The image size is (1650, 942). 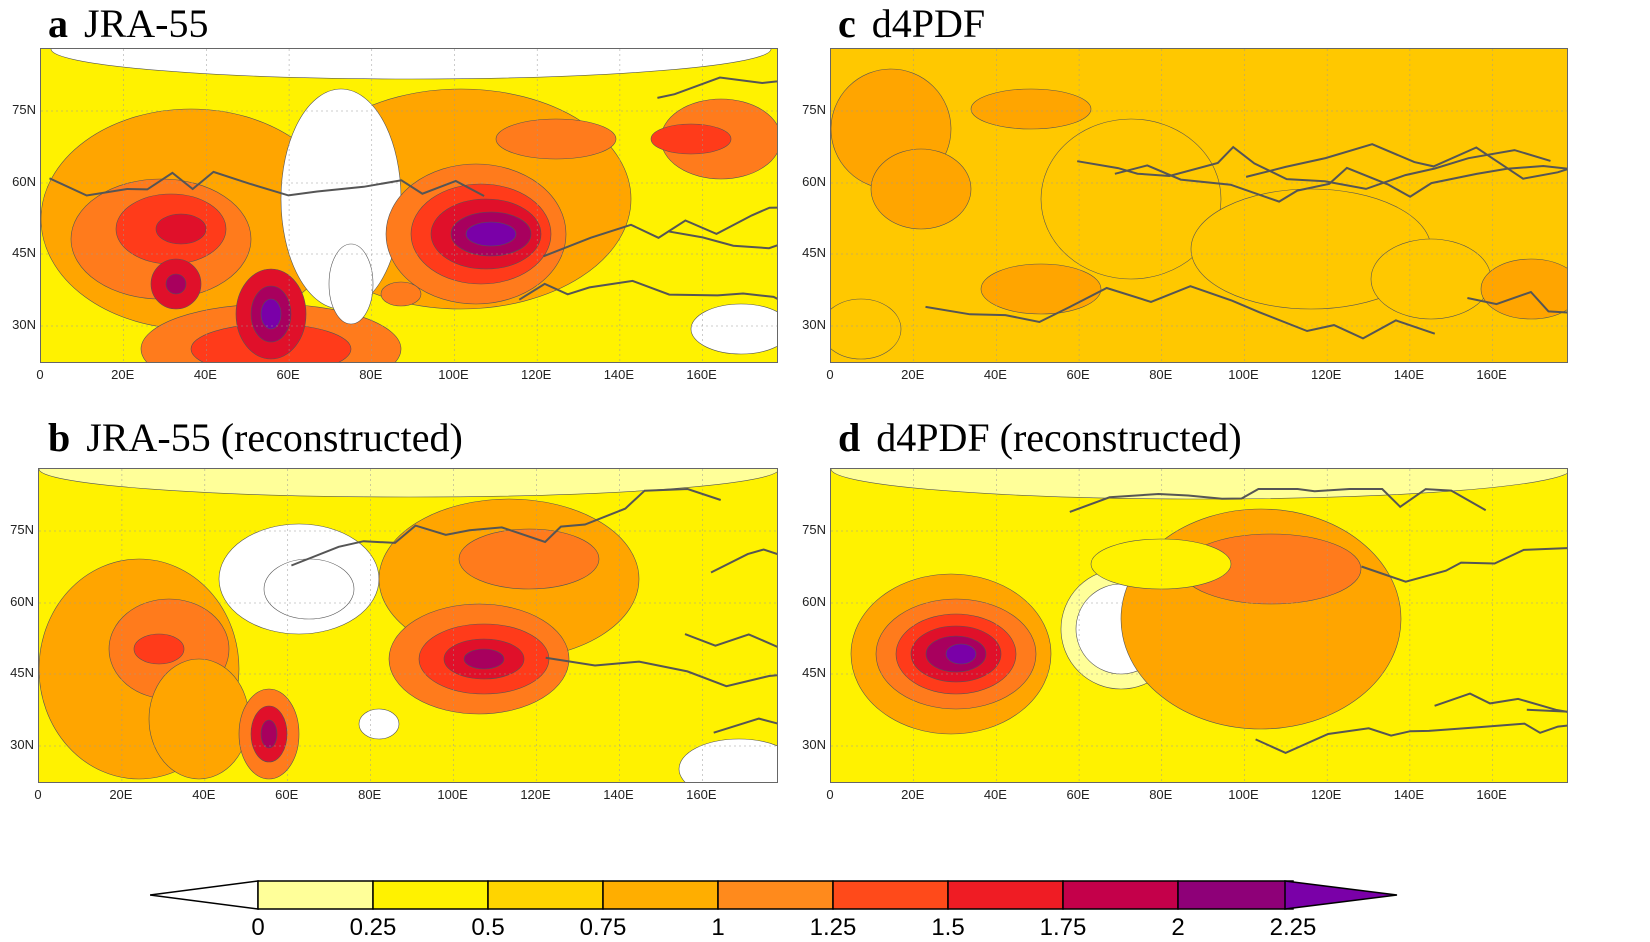 I want to click on colorbar-tick-label: 1.5, so click(x=948, y=927).